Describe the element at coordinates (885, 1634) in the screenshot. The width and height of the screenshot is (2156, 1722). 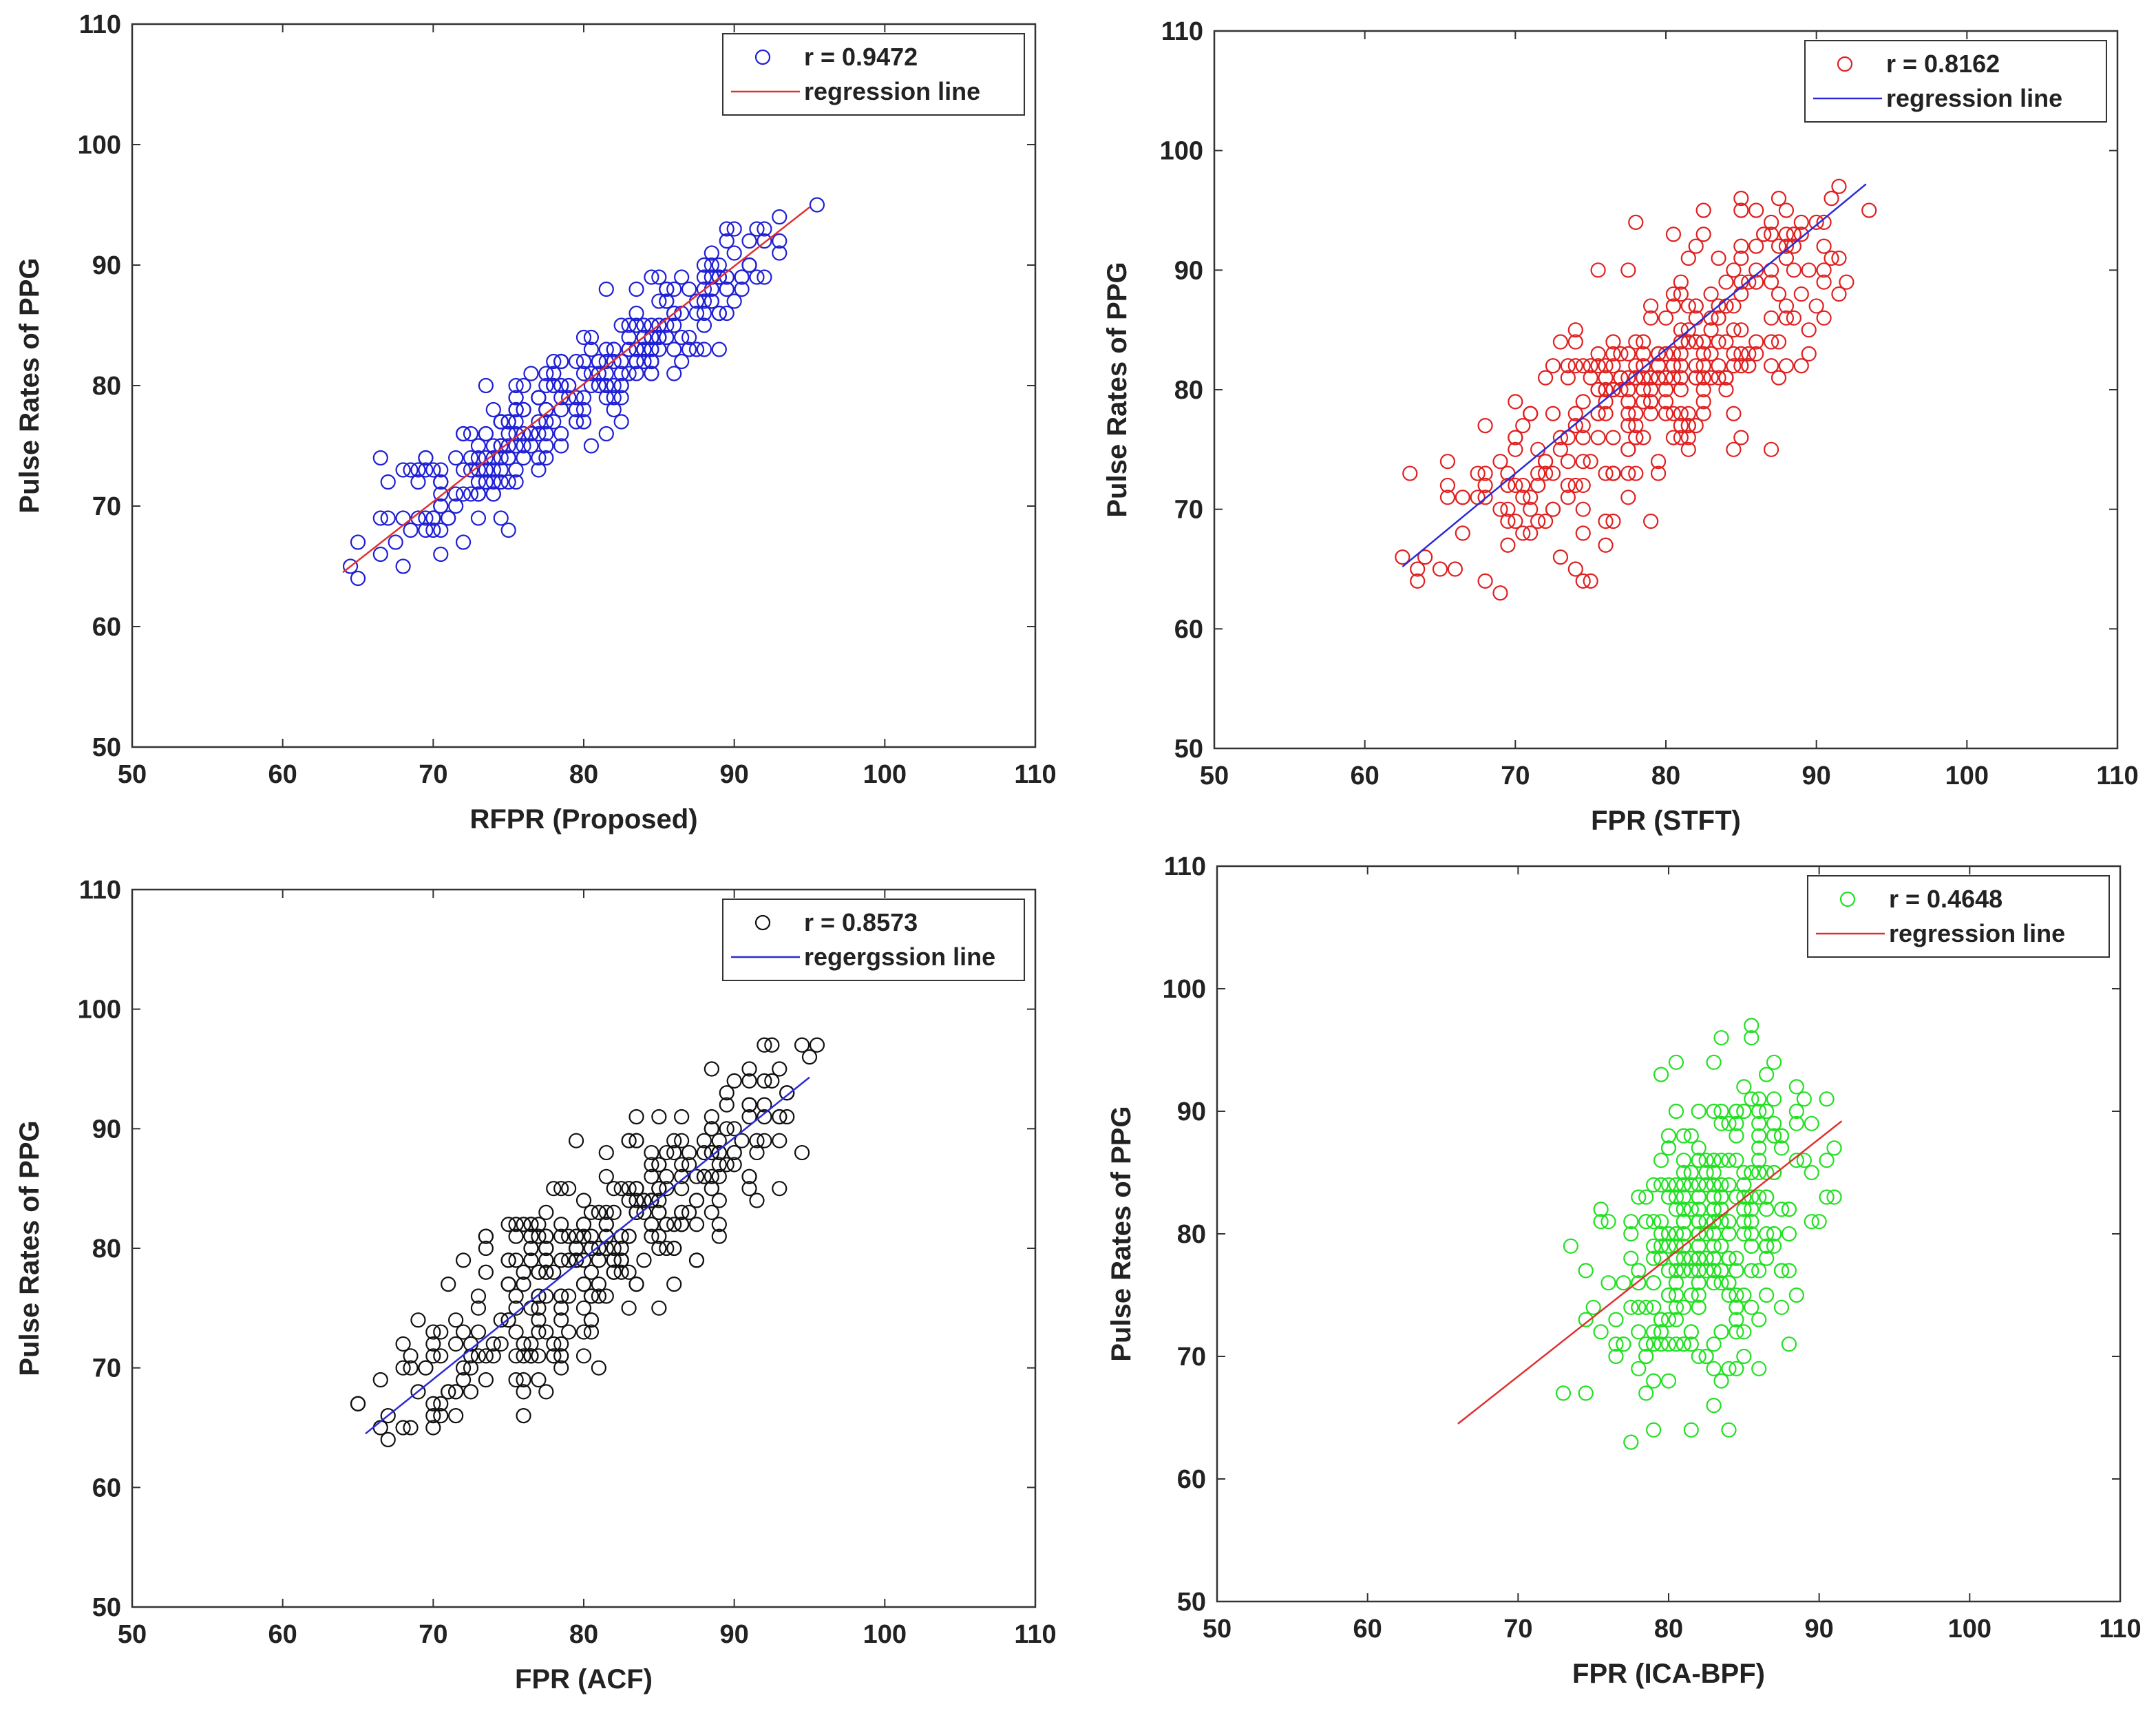
I see `x-tick-label: 100` at that location.